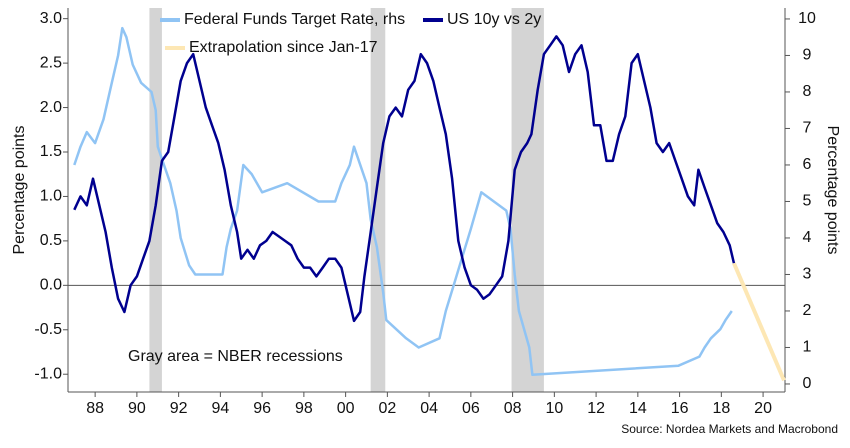  Describe the element at coordinates (262, 408) in the screenshot. I see `x-tick-label: 96` at that location.